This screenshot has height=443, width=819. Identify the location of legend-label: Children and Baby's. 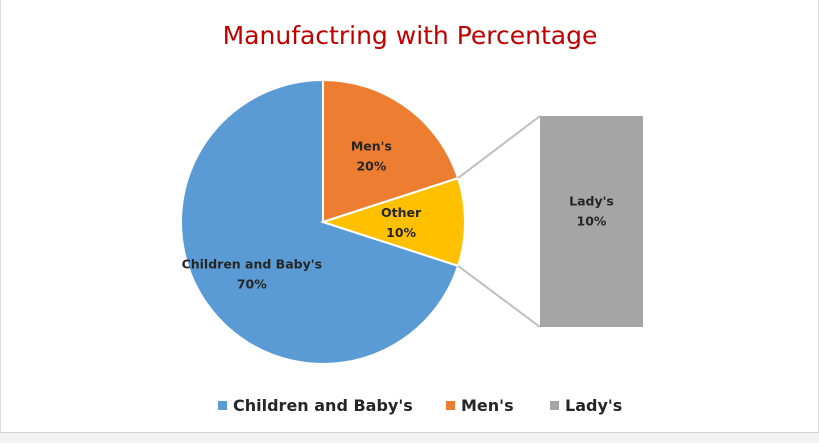
(323, 405).